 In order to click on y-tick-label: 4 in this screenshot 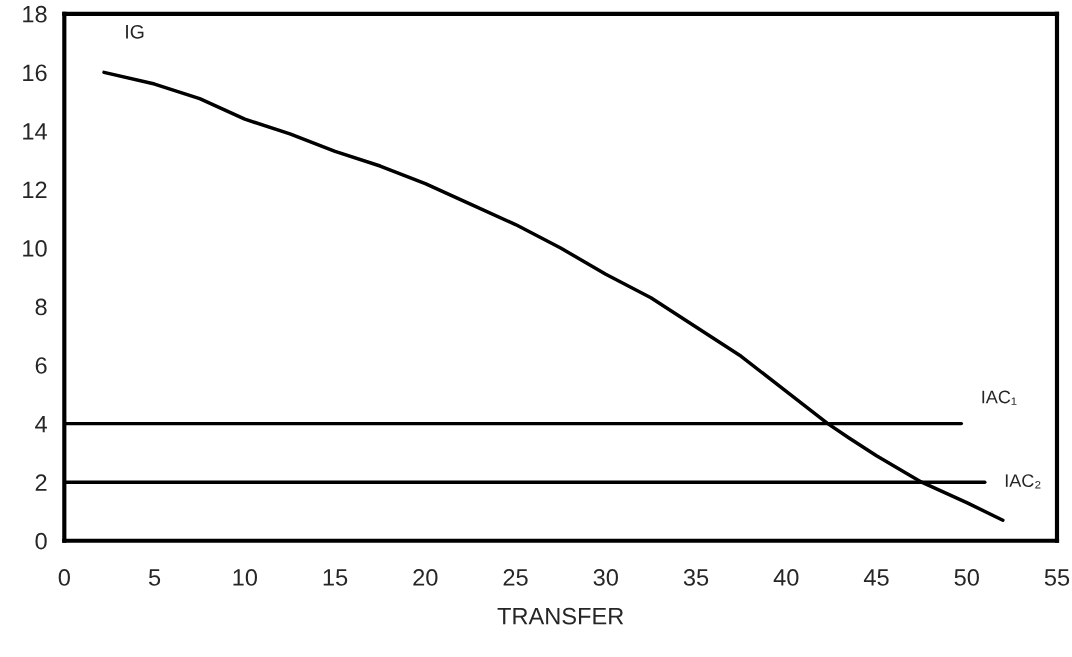, I will do `click(41, 424)`.